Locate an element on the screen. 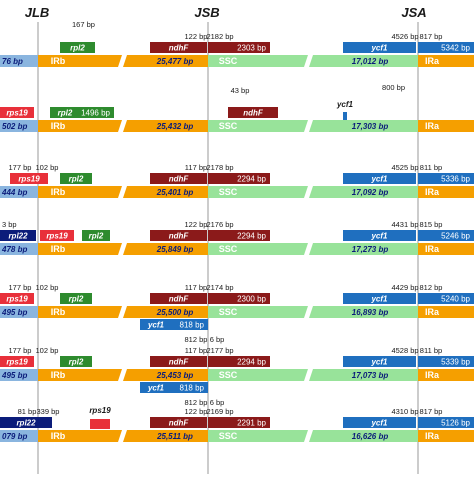 This screenshot has width=474, height=479. gene-label-1-4: ycf1 is located at coordinates (345, 104).